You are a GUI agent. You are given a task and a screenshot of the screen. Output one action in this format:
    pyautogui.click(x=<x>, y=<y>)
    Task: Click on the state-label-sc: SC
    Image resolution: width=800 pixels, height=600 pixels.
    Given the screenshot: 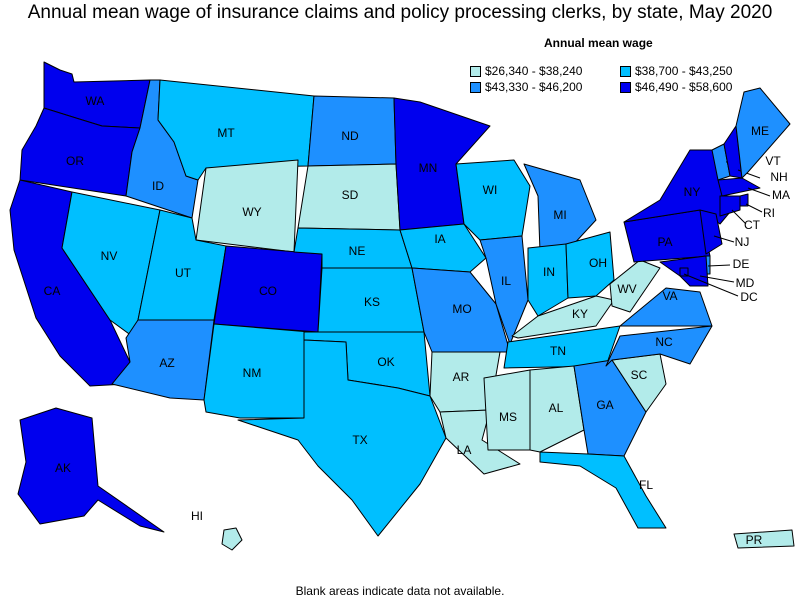 What is the action you would take?
    pyautogui.click(x=639, y=375)
    